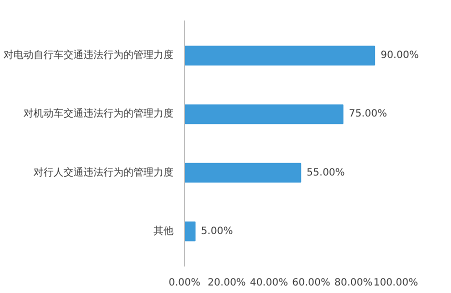 The height and width of the screenshot is (293, 451). I want to click on x-tick-label: 0.00%, so click(184, 283).